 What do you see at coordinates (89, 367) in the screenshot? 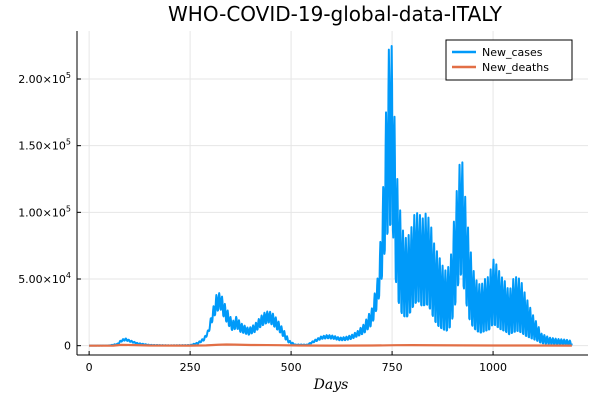
I see `x-tick-label: 0` at bounding box center [89, 367].